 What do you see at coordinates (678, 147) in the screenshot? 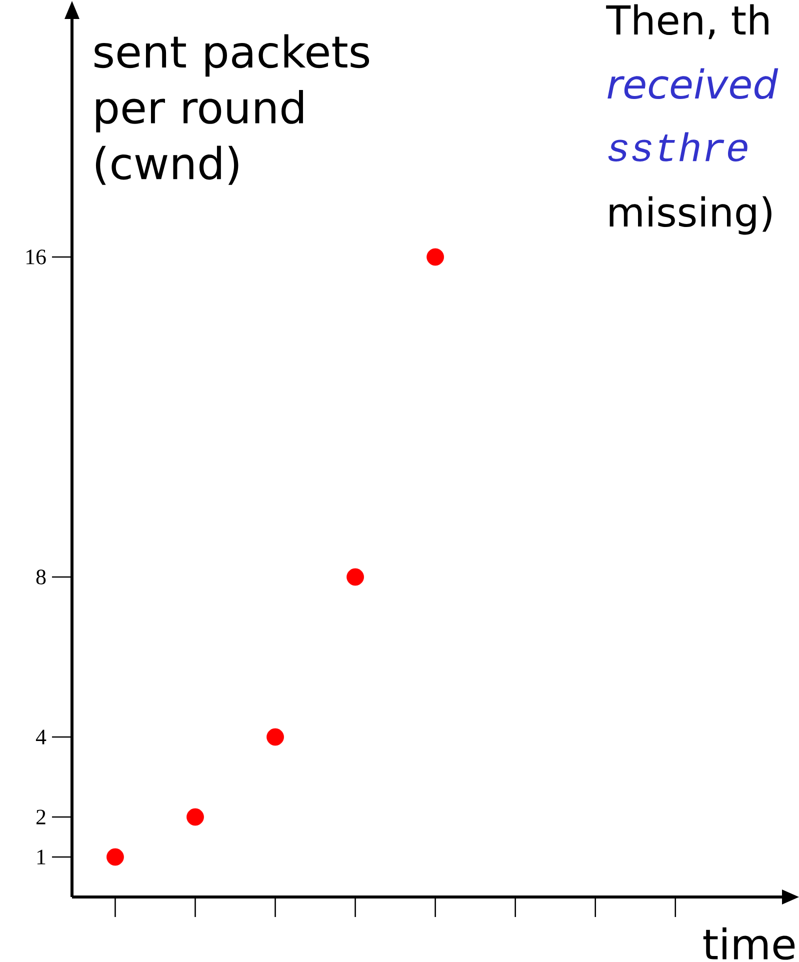
I see `annotation: ssthre` at bounding box center [678, 147].